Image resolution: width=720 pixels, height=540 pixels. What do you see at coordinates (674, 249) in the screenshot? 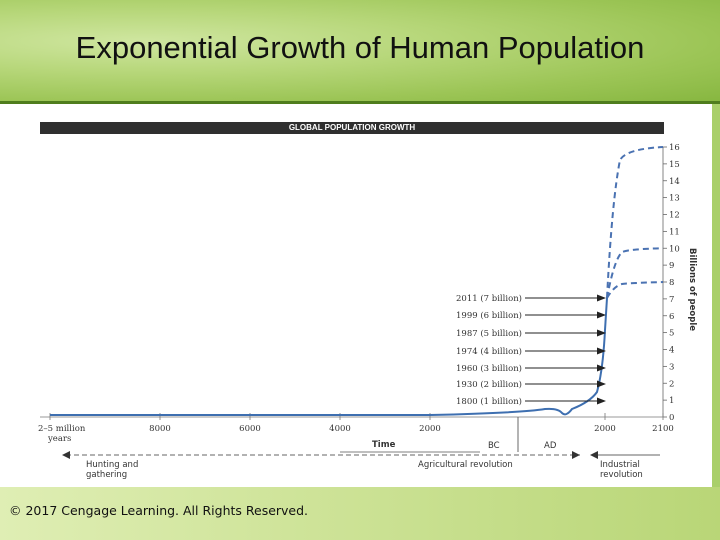
I see `y-tick-label: 10` at bounding box center [674, 249].